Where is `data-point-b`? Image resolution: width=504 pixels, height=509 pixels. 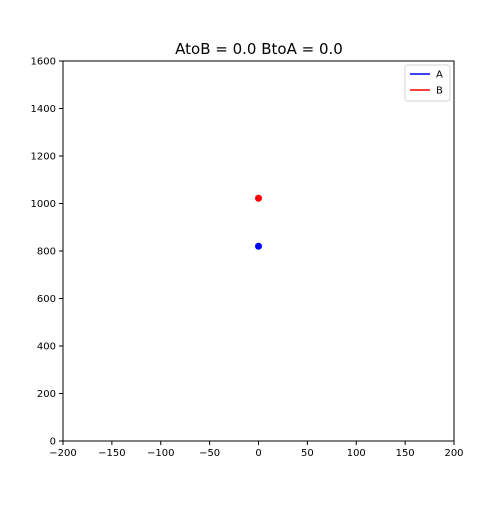
data-point-b is located at coordinates (258, 198).